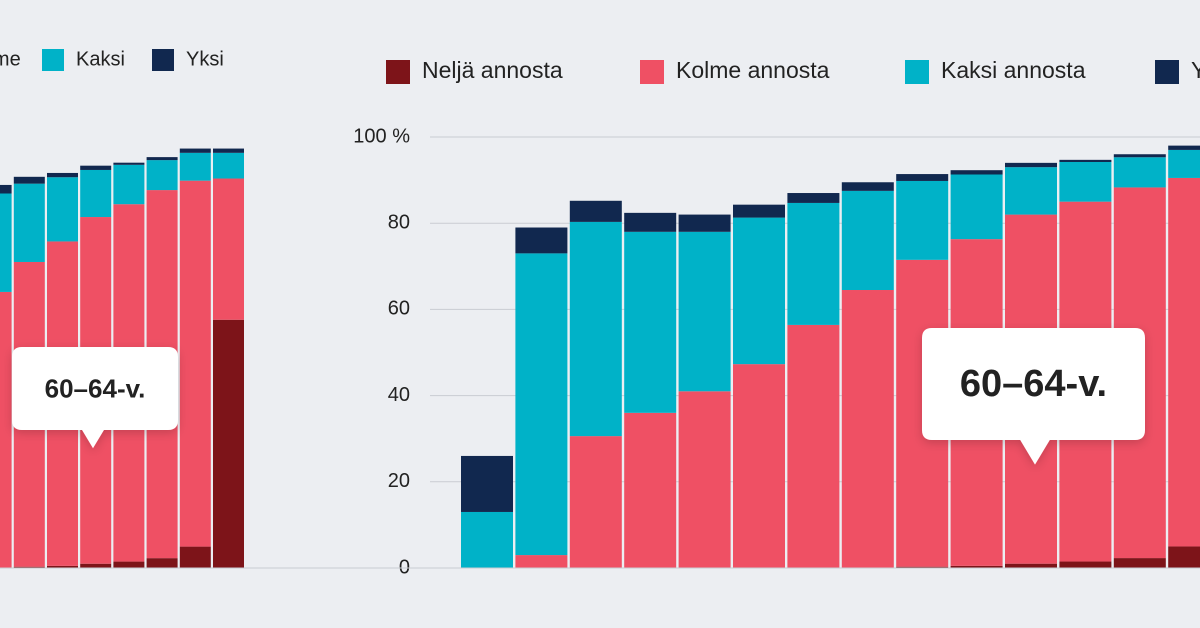 Image resolution: width=1200 pixels, height=628 pixels. I want to click on y-tick-label: 100 %, so click(381, 136).